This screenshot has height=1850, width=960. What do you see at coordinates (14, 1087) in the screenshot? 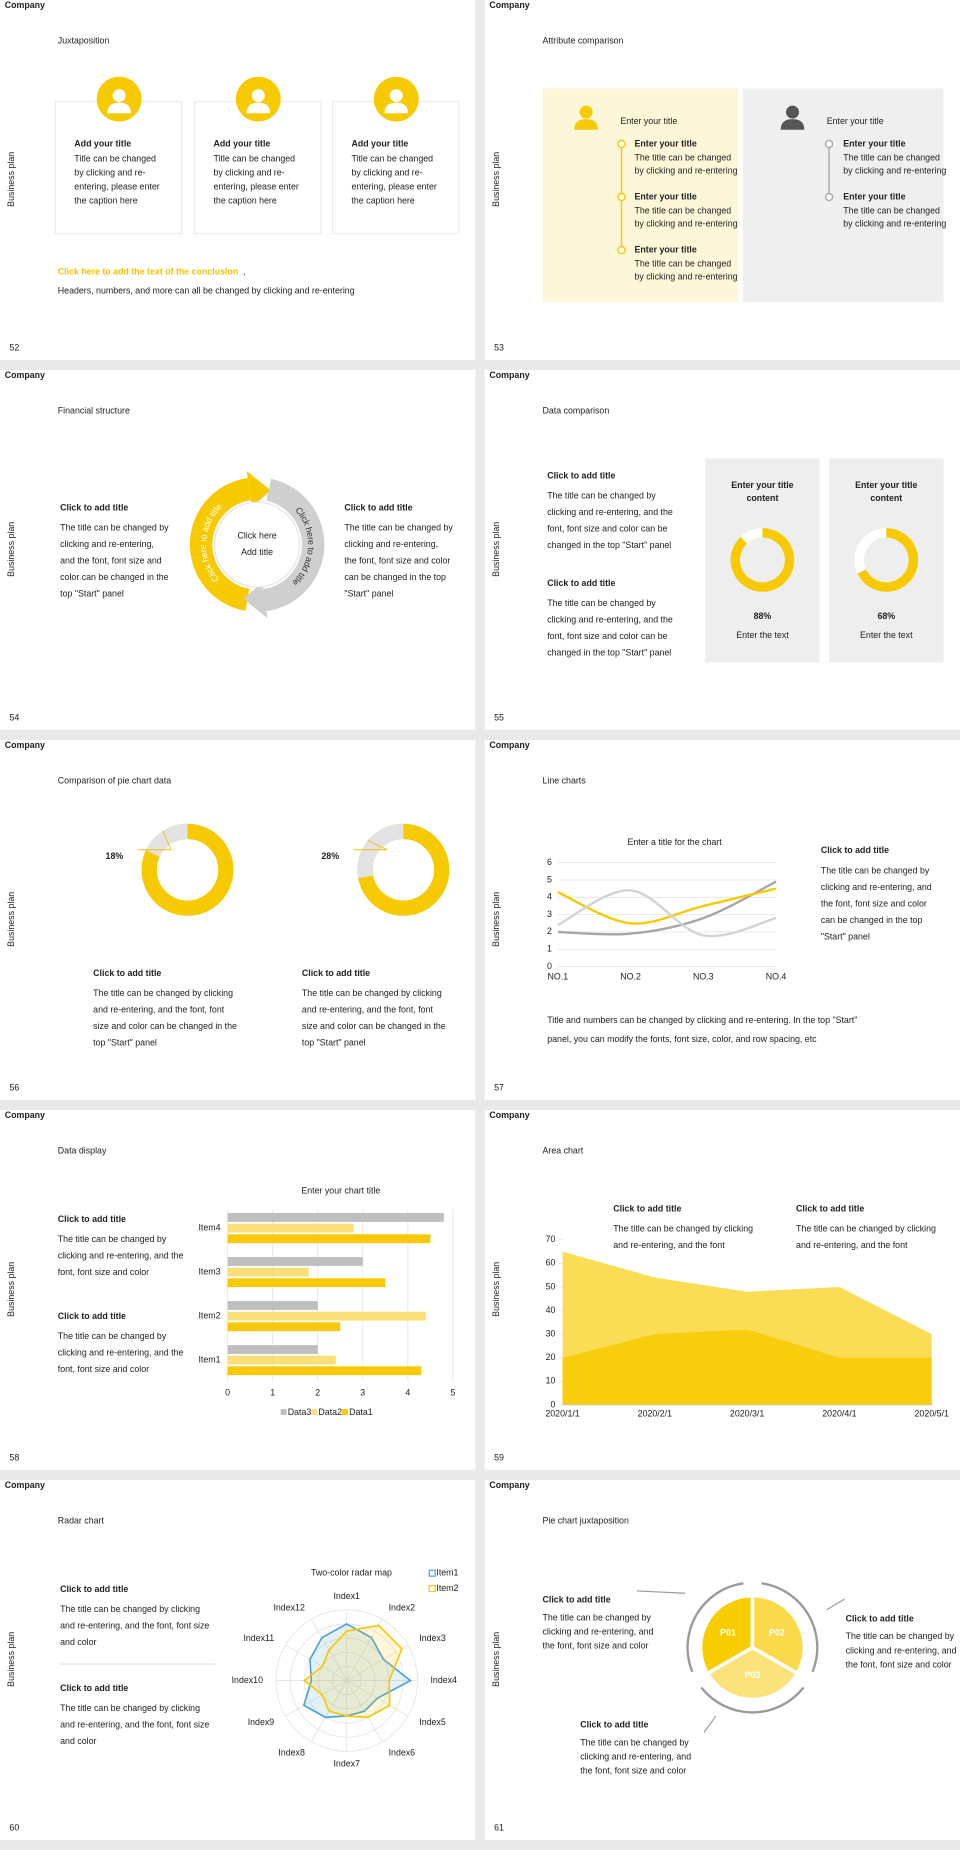
I see `slide-number: 56` at bounding box center [14, 1087].